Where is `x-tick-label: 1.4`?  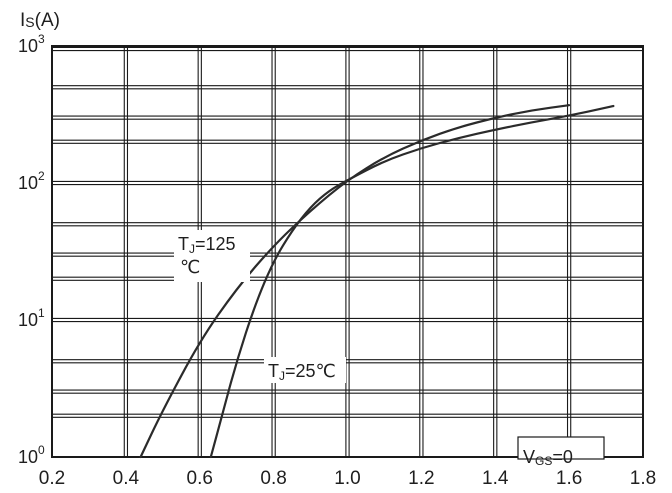 x-tick-label: 1.4 is located at coordinates (495, 478).